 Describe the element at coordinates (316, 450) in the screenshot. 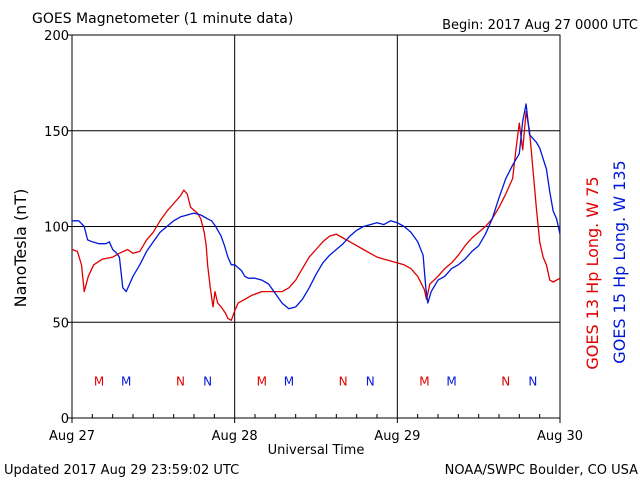

I see `x-axis-label: Universal Time` at that location.